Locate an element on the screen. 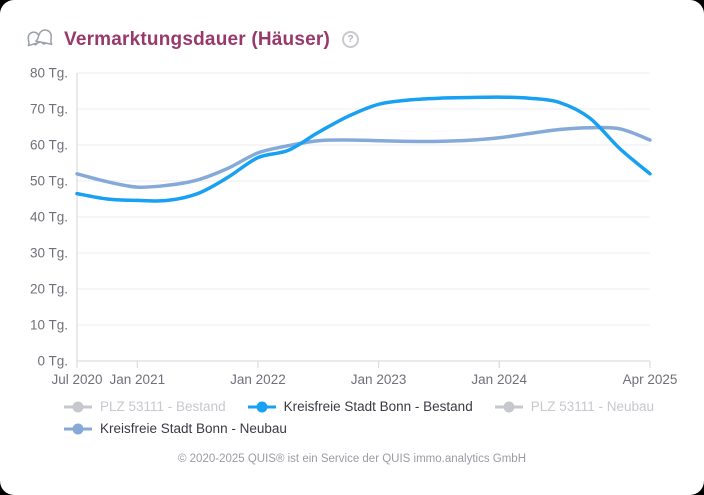  y-tick-label: 30 Tg. is located at coordinates (49, 253).